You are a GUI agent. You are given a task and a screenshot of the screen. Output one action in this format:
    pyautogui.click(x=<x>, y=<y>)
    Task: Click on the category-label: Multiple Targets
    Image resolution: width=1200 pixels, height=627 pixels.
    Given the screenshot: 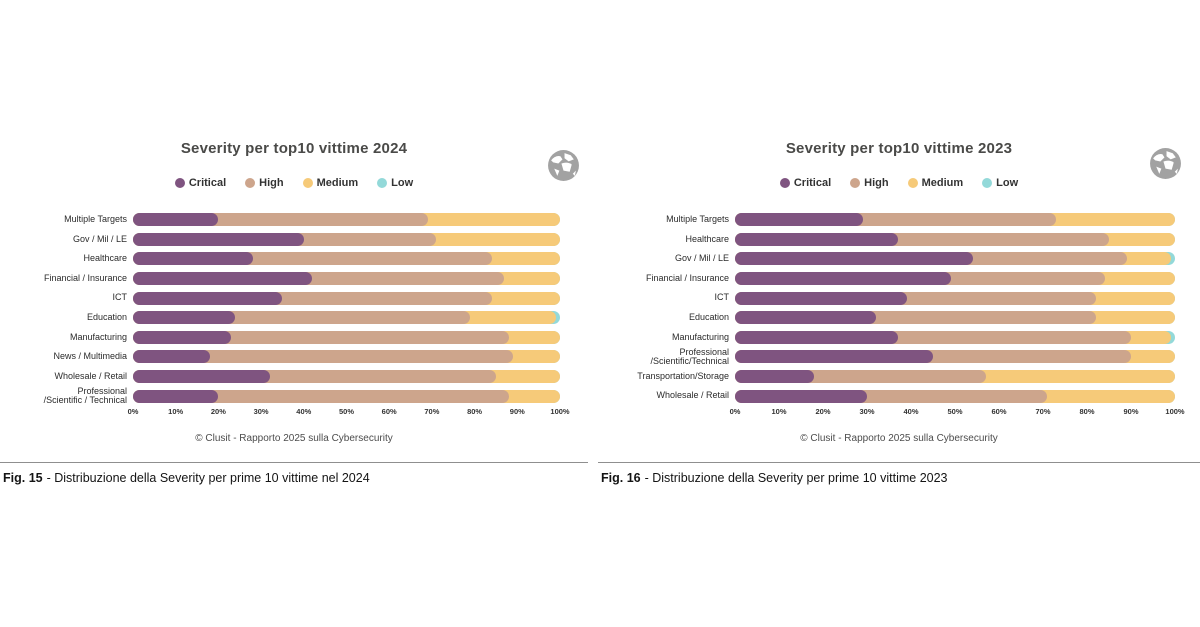 What is the action you would take?
    pyautogui.click(x=95, y=219)
    